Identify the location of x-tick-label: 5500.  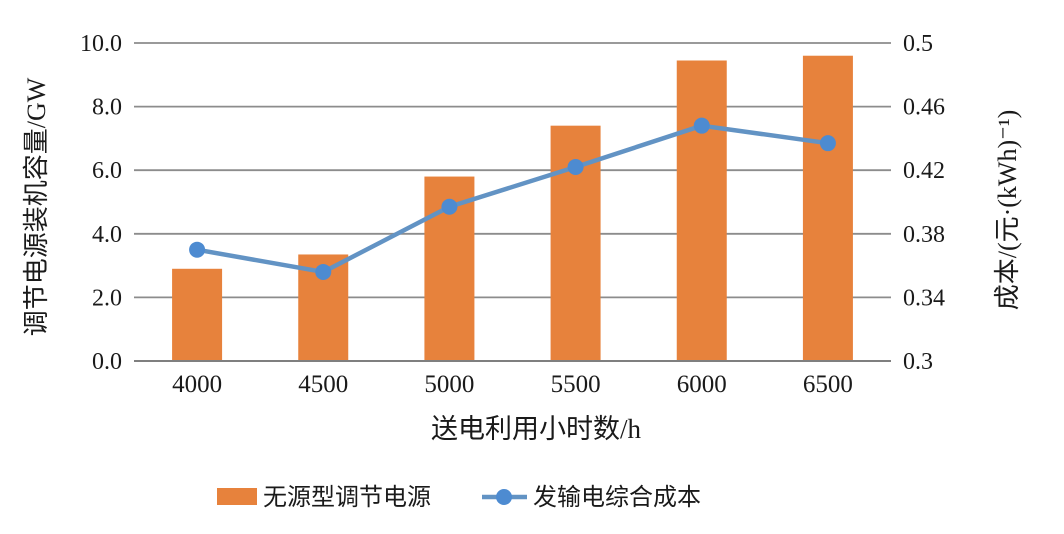
(576, 384).